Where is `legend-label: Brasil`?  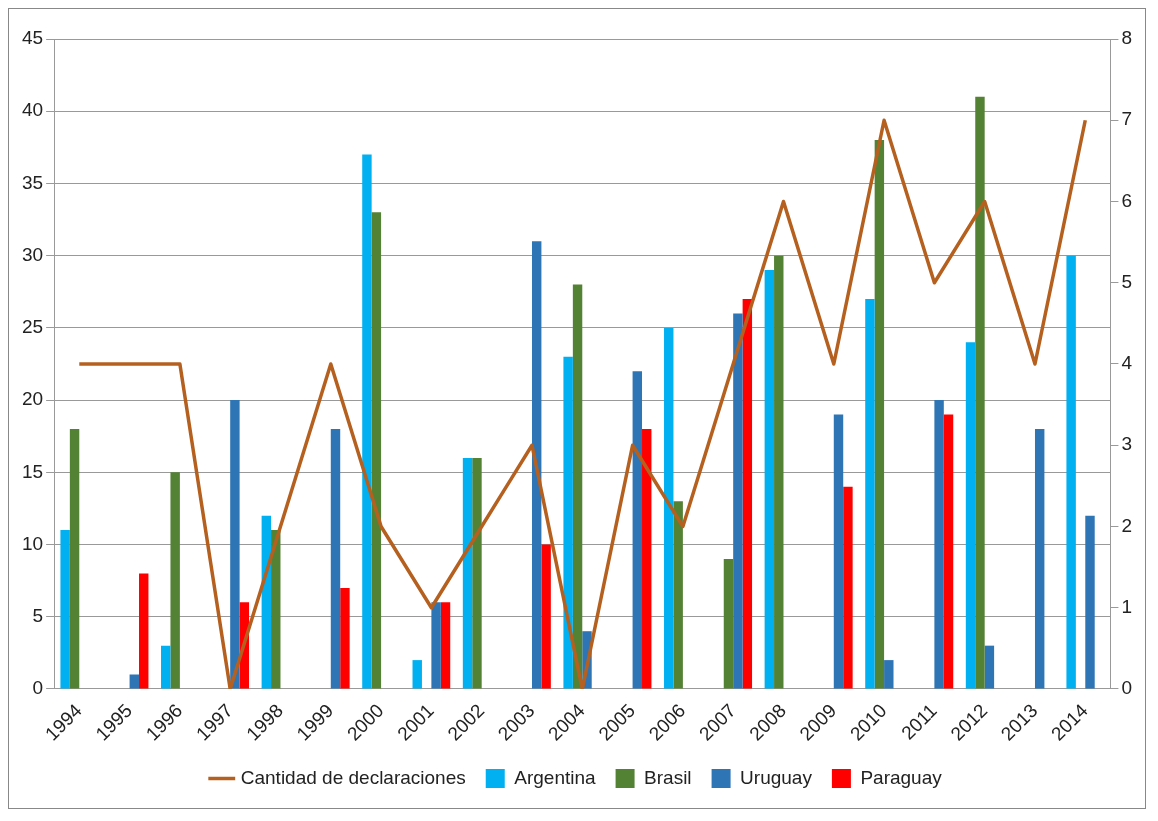 legend-label: Brasil is located at coordinates (668, 777).